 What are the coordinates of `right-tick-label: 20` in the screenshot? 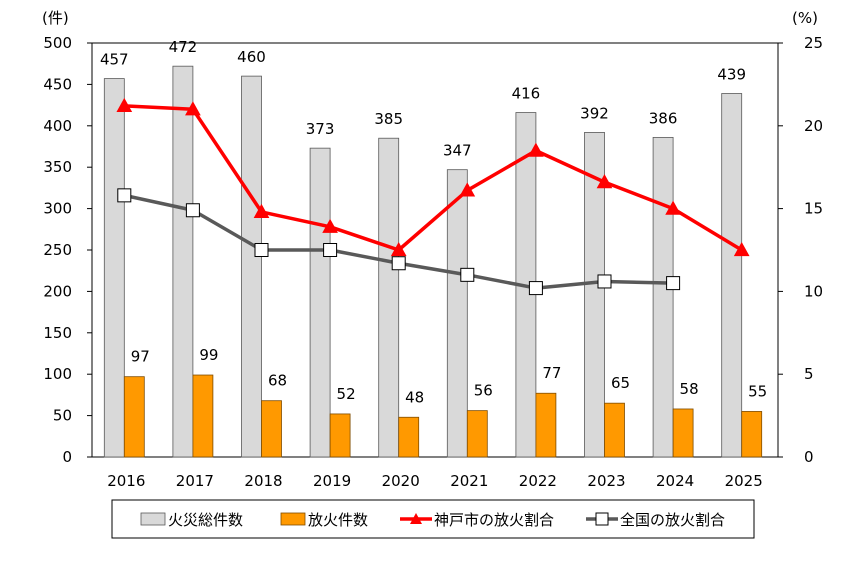 It's located at (813, 126).